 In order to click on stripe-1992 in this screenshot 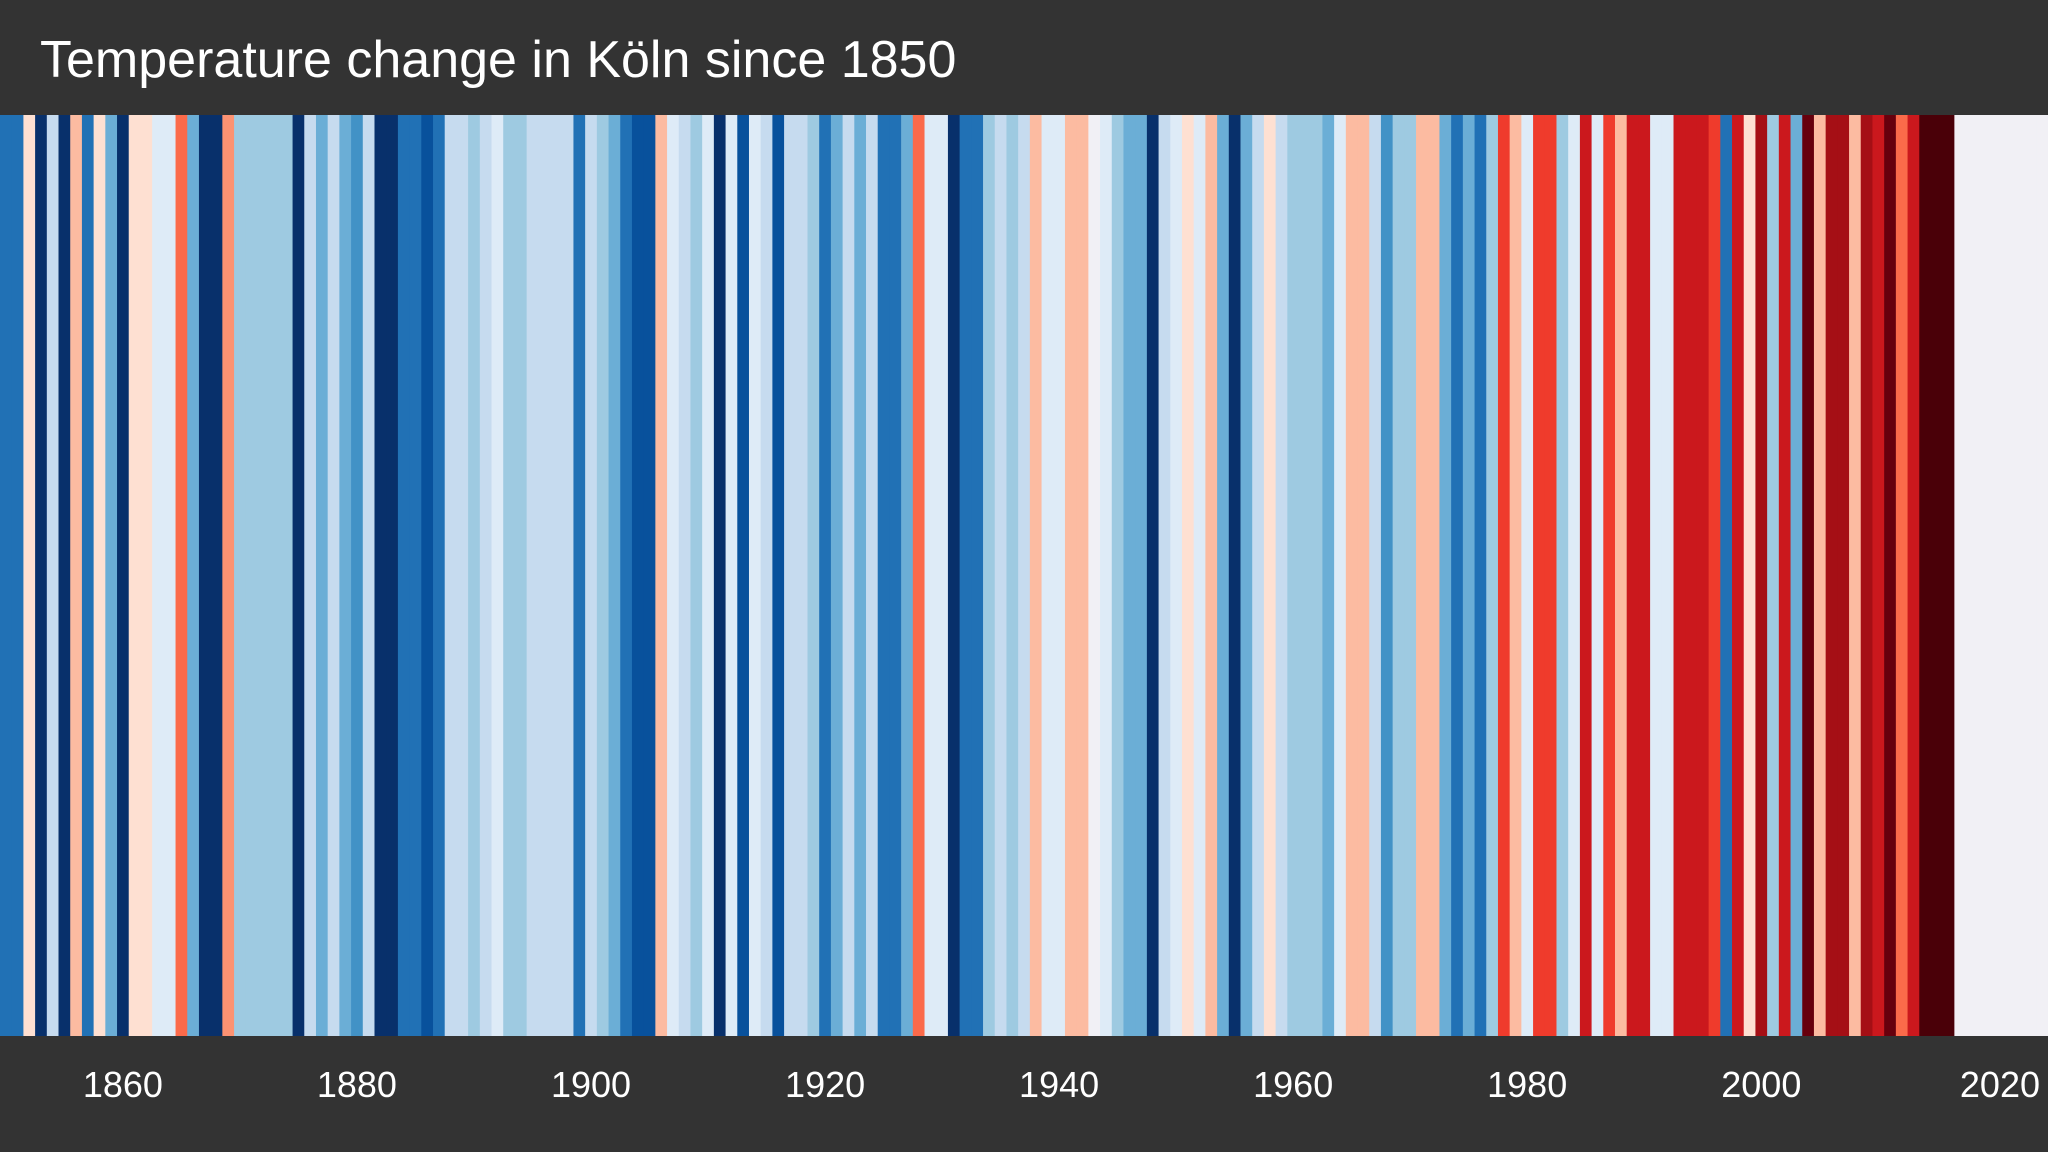, I will do `click(1668, 575)`.